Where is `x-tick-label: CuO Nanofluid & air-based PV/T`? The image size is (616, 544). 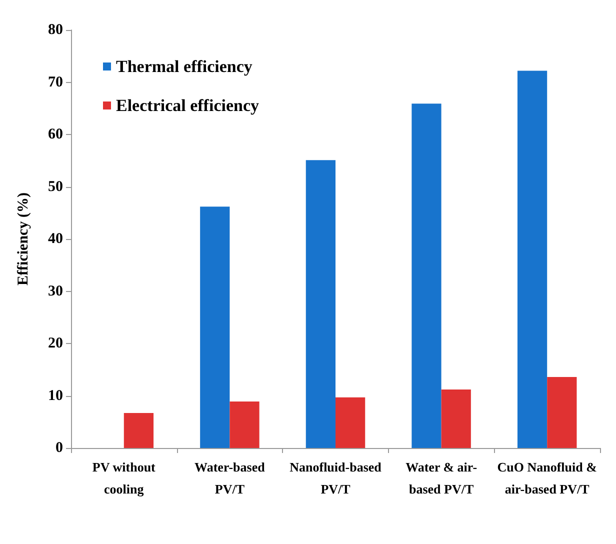 x-tick-label: CuO Nanofluid & air-based PV/T is located at coordinates (547, 478).